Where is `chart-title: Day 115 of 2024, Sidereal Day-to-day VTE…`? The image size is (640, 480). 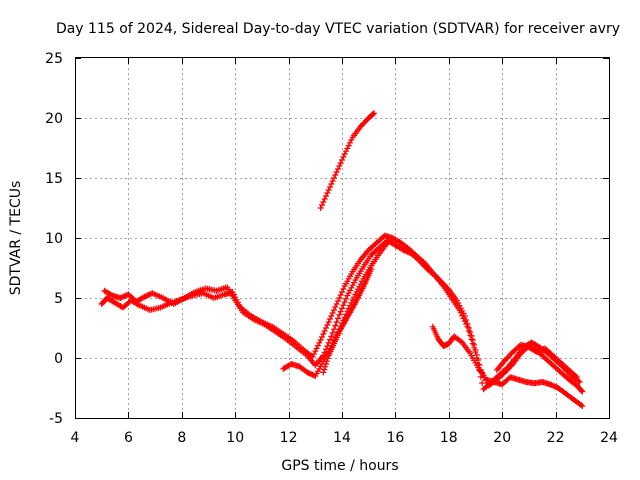
chart-title: Day 115 of 2024, Sidereal Day-to-day VTE… is located at coordinates (338, 29).